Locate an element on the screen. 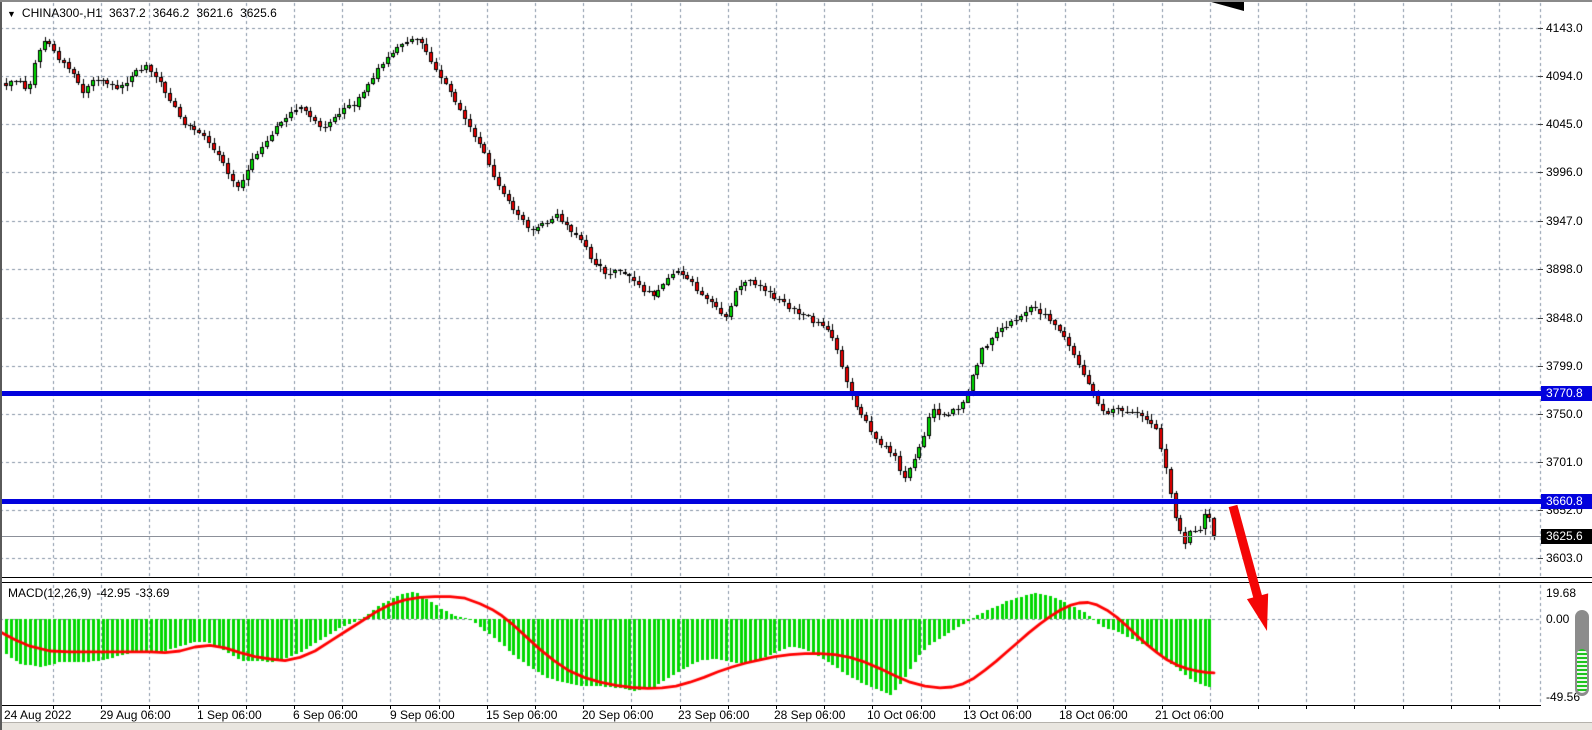  time-label: 21 Oct 06:00 is located at coordinates (1189, 715).